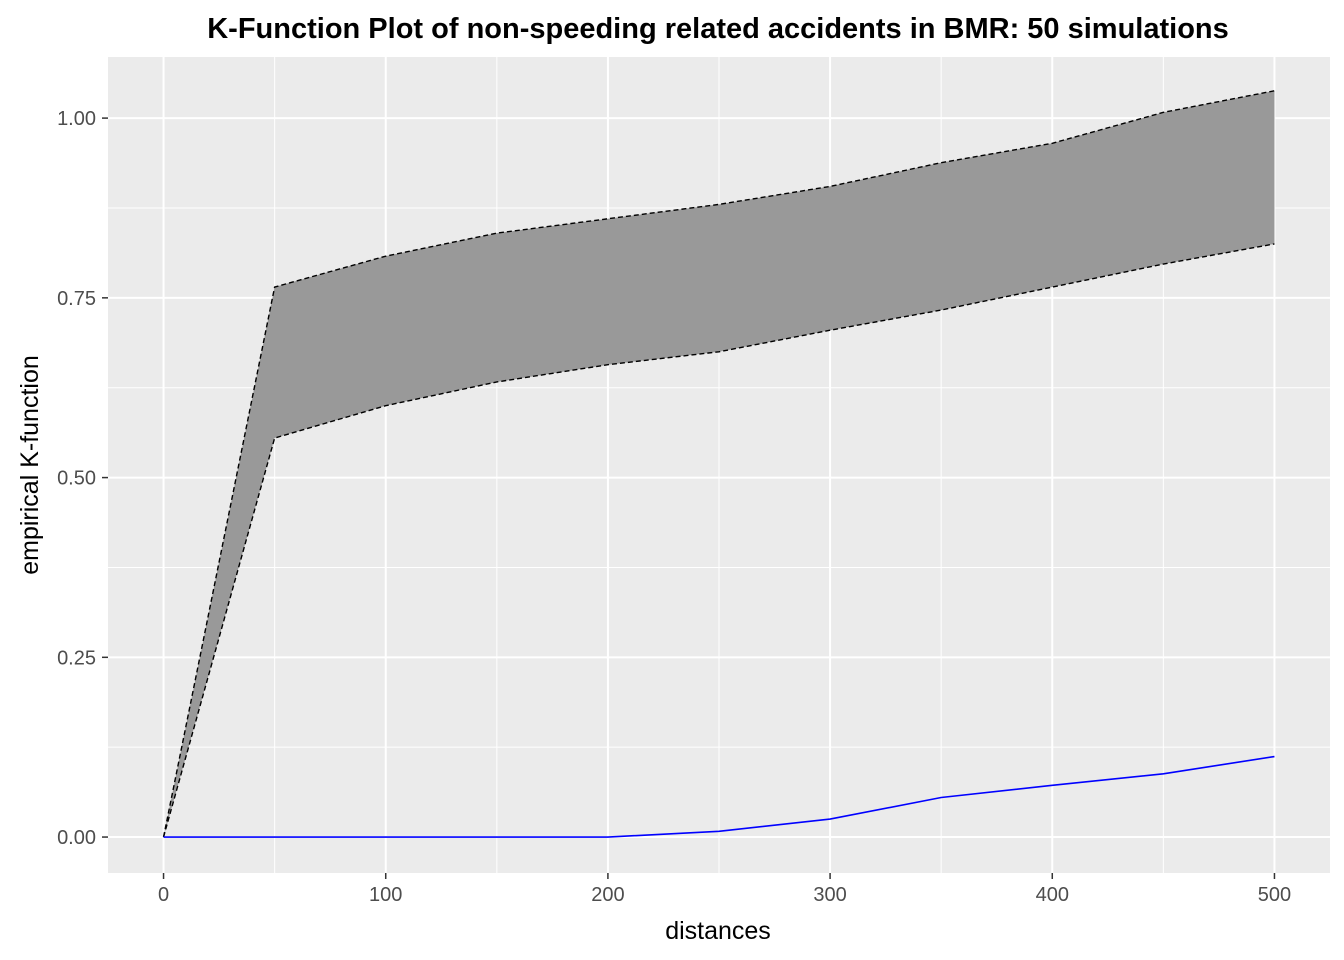 The height and width of the screenshot is (960, 1344). I want to click on x-axis: 0 100 200 300 400 500, so click(724, 889).